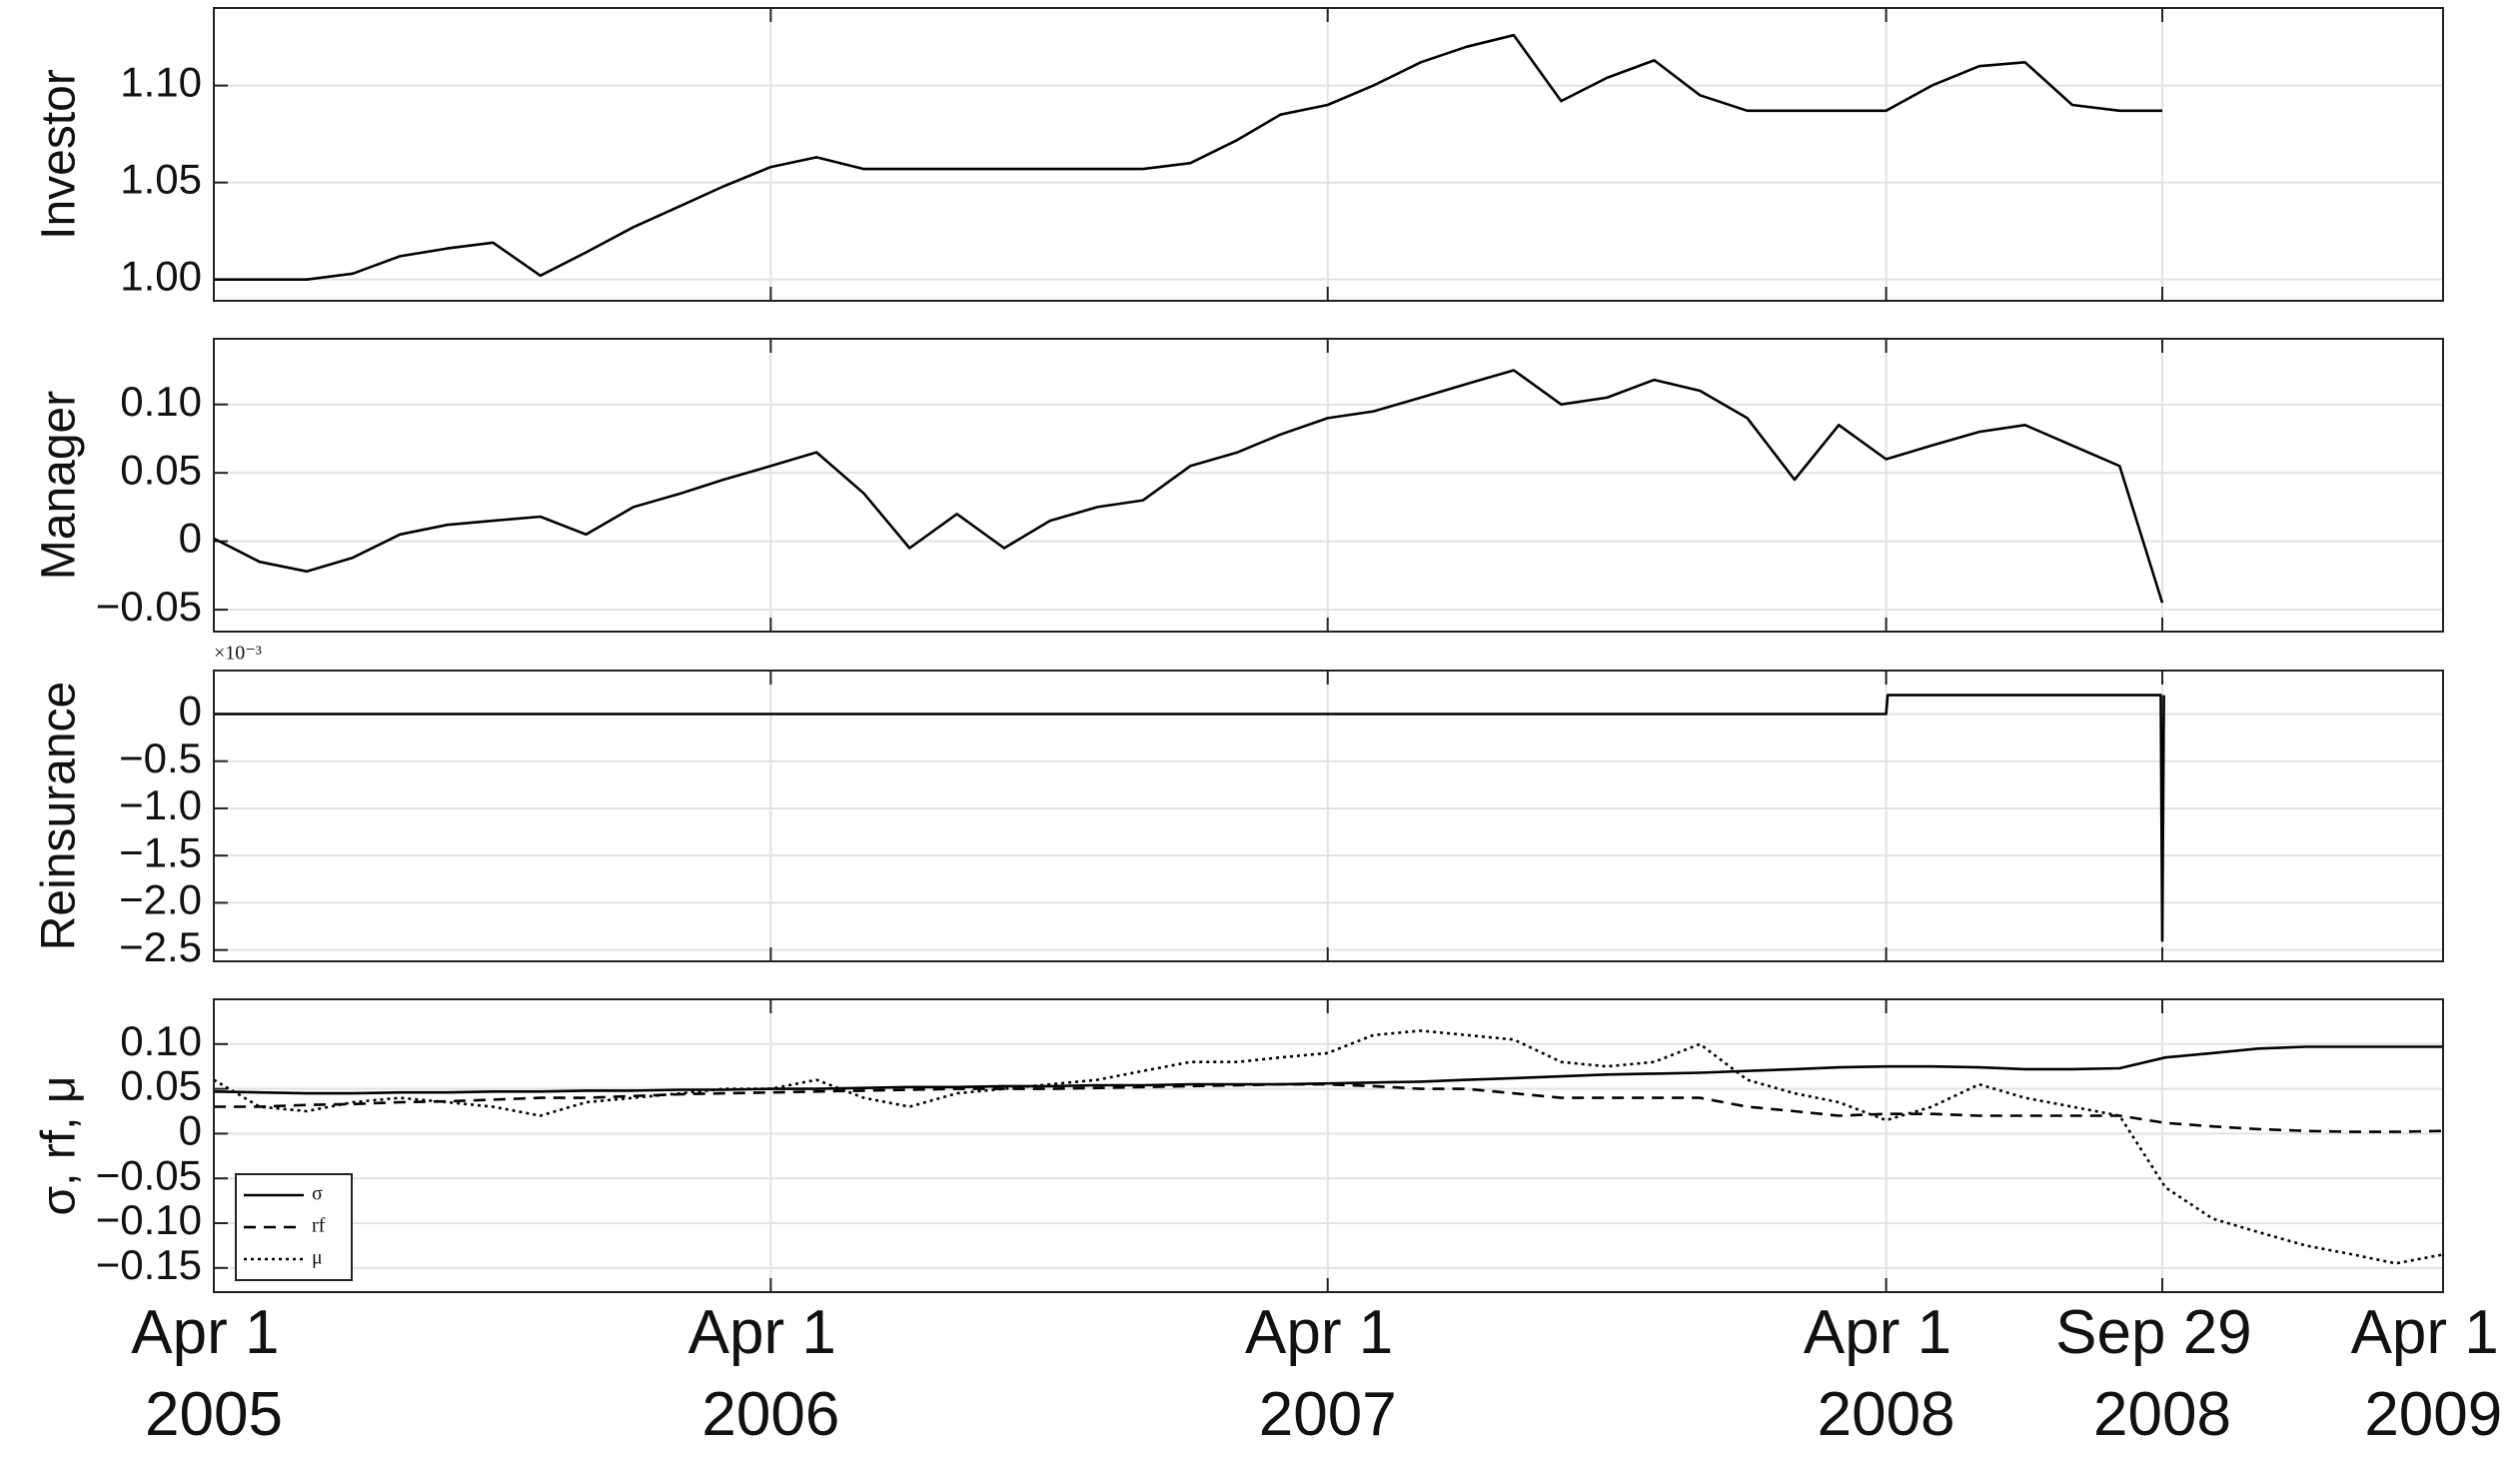  Describe the element at coordinates (213, 1373) in the screenshot. I see `x-tick-label: Apr 1 2005` at that location.